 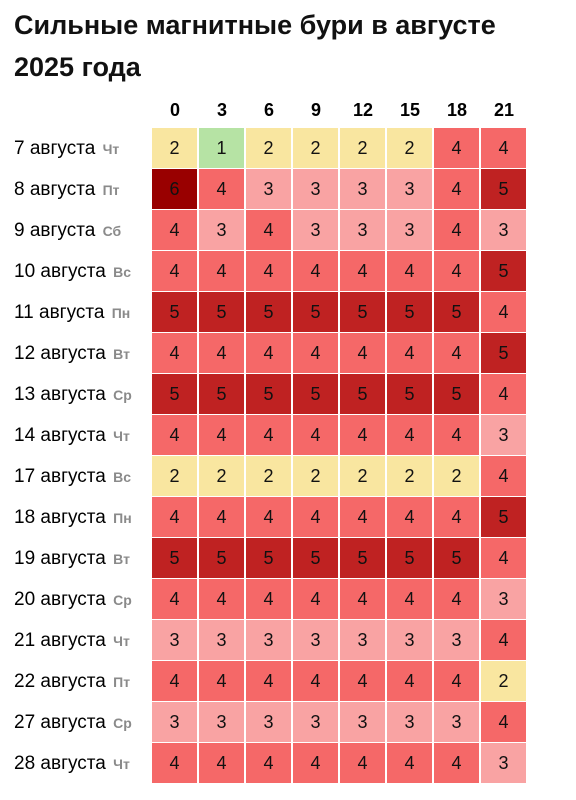 What do you see at coordinates (457, 110) in the screenshot?
I see `column-header: 18` at bounding box center [457, 110].